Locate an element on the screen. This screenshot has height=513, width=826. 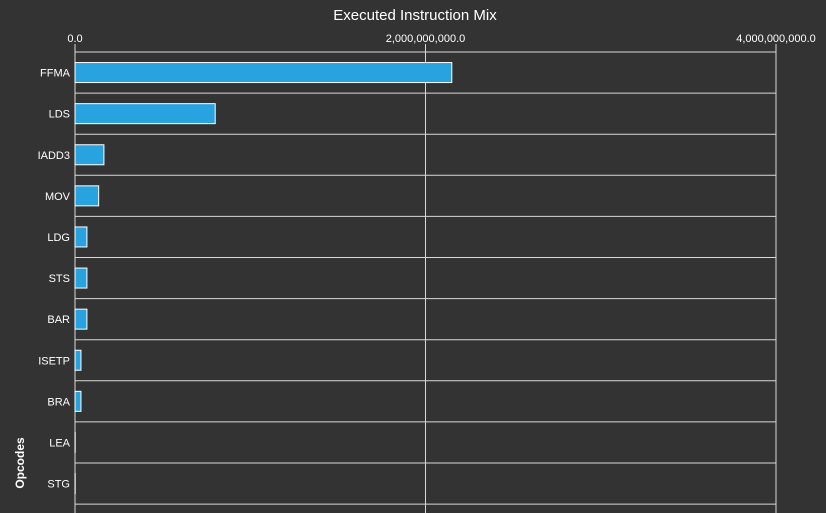
bar-mov is located at coordinates (87, 196).